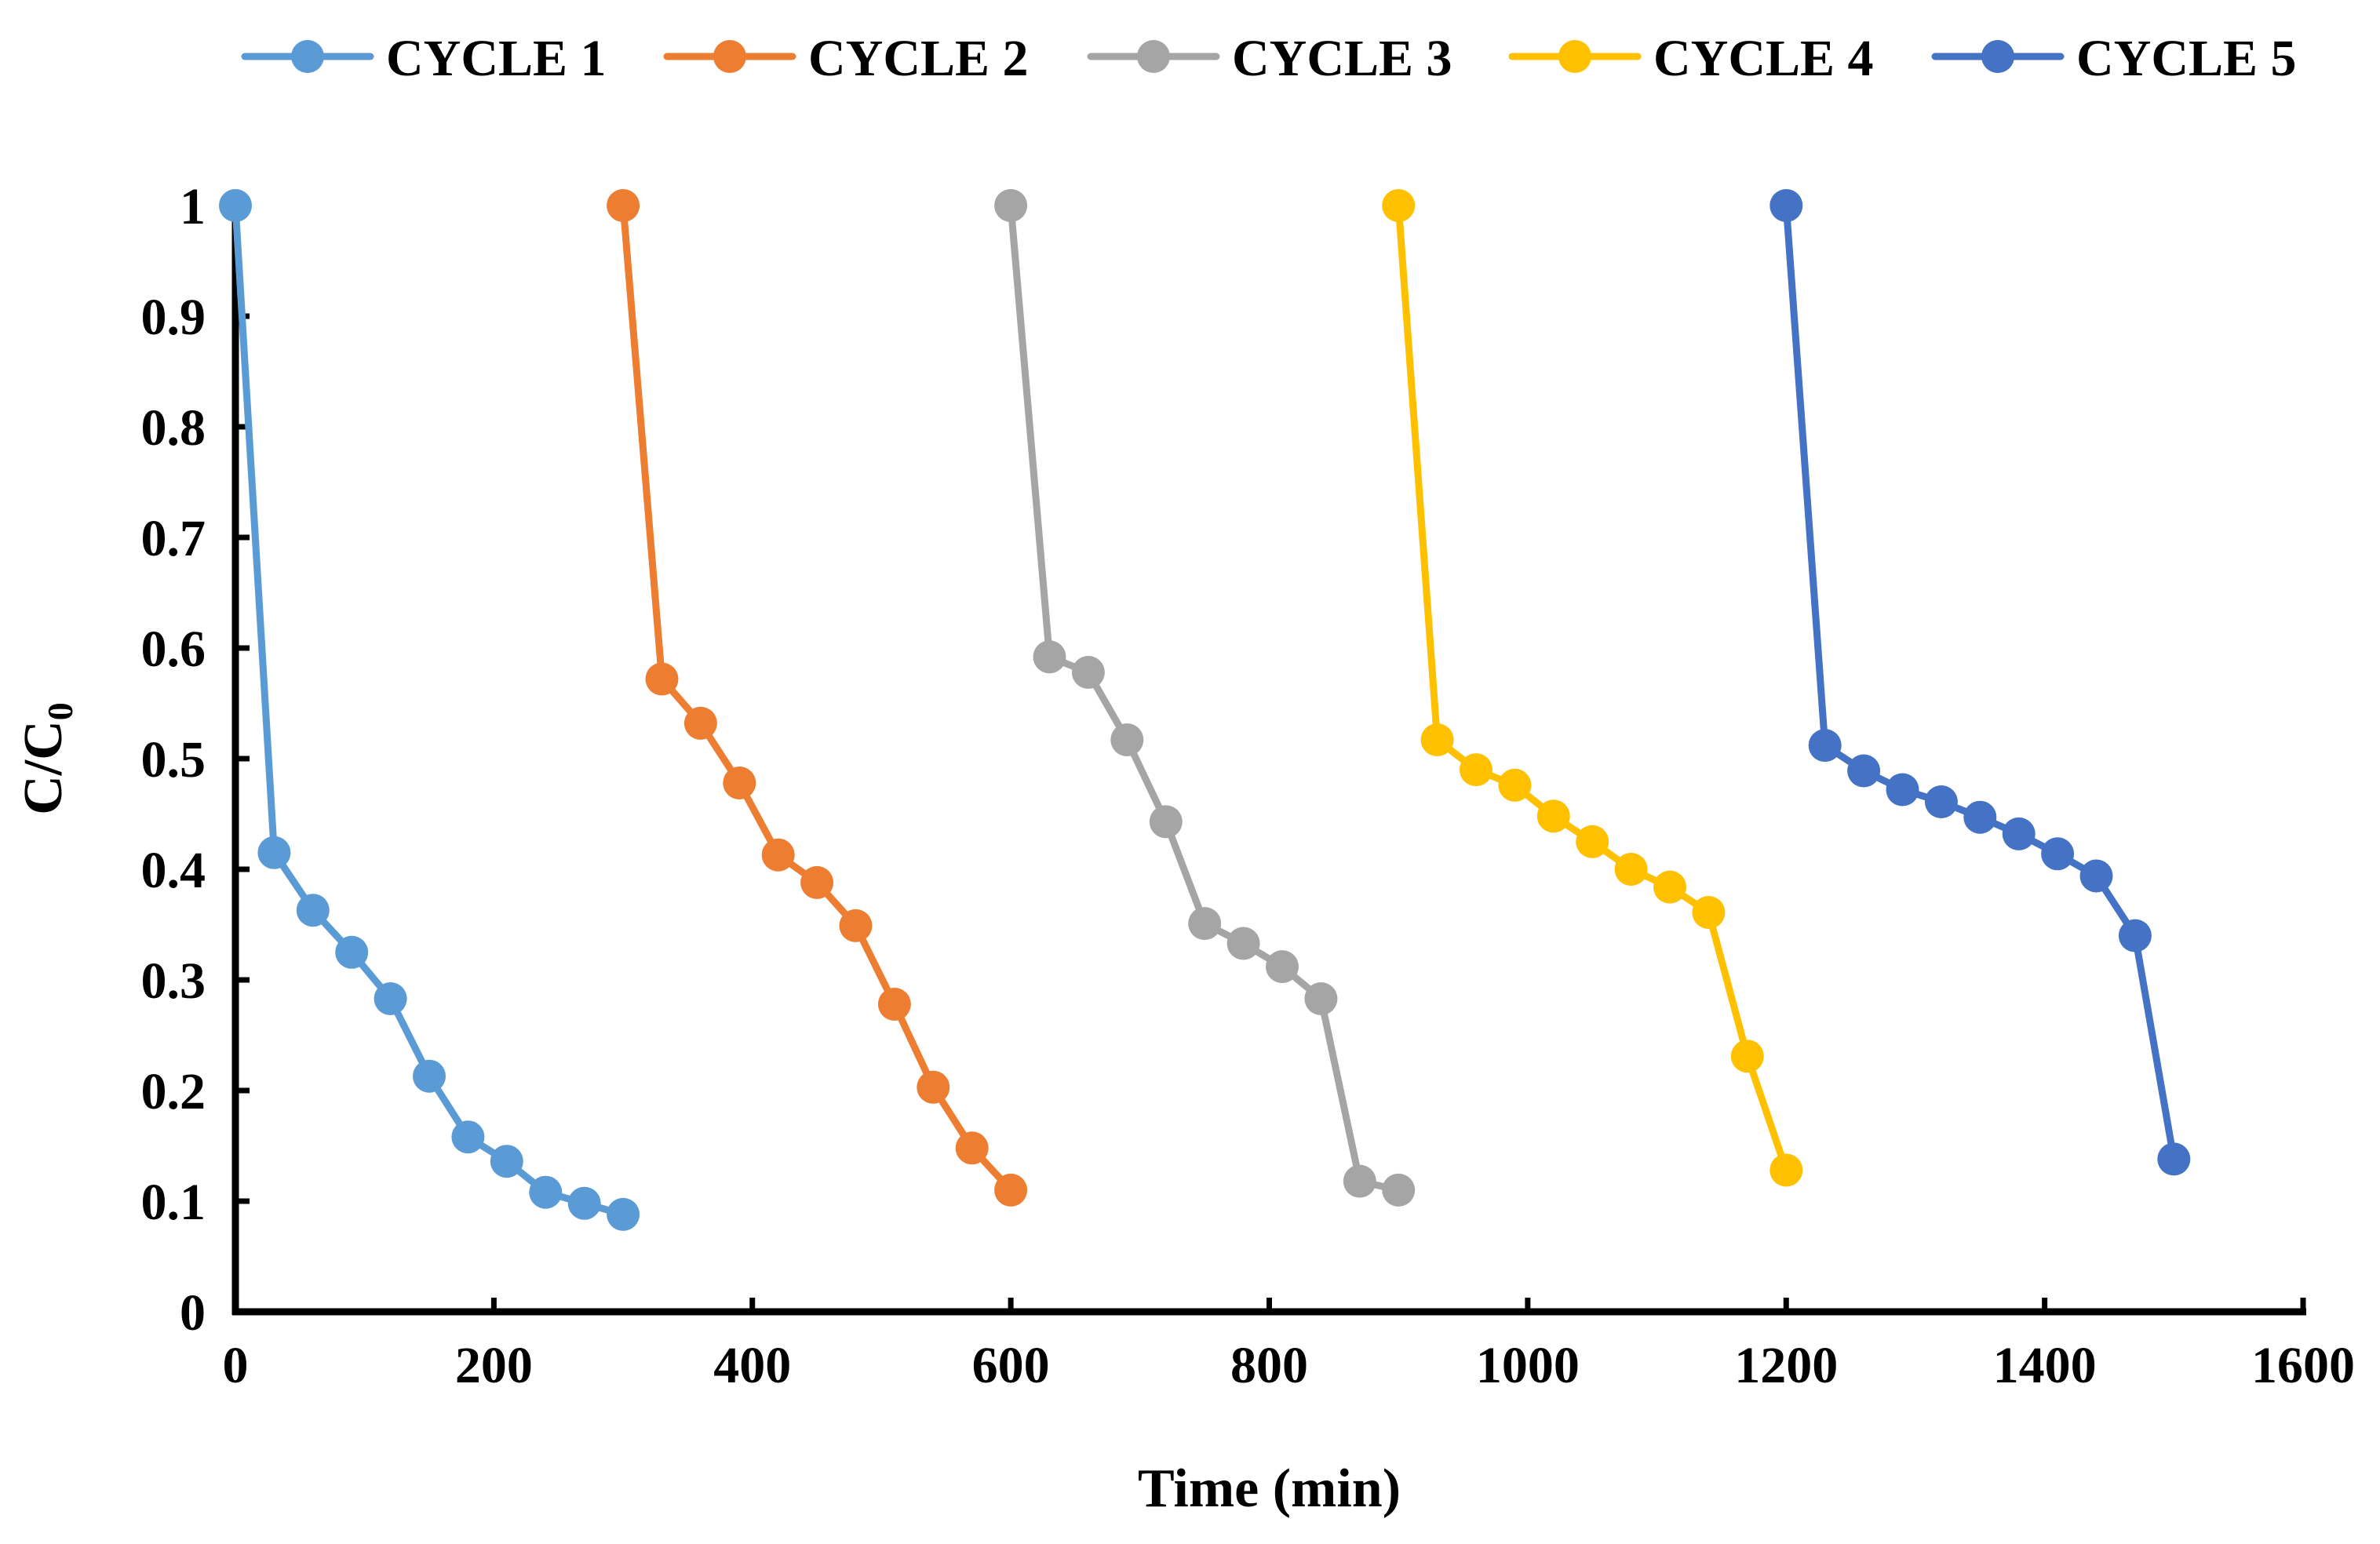 The height and width of the screenshot is (1544, 2380). Describe the element at coordinates (1786, 1365) in the screenshot. I see `x-tick-label: 1200` at that location.